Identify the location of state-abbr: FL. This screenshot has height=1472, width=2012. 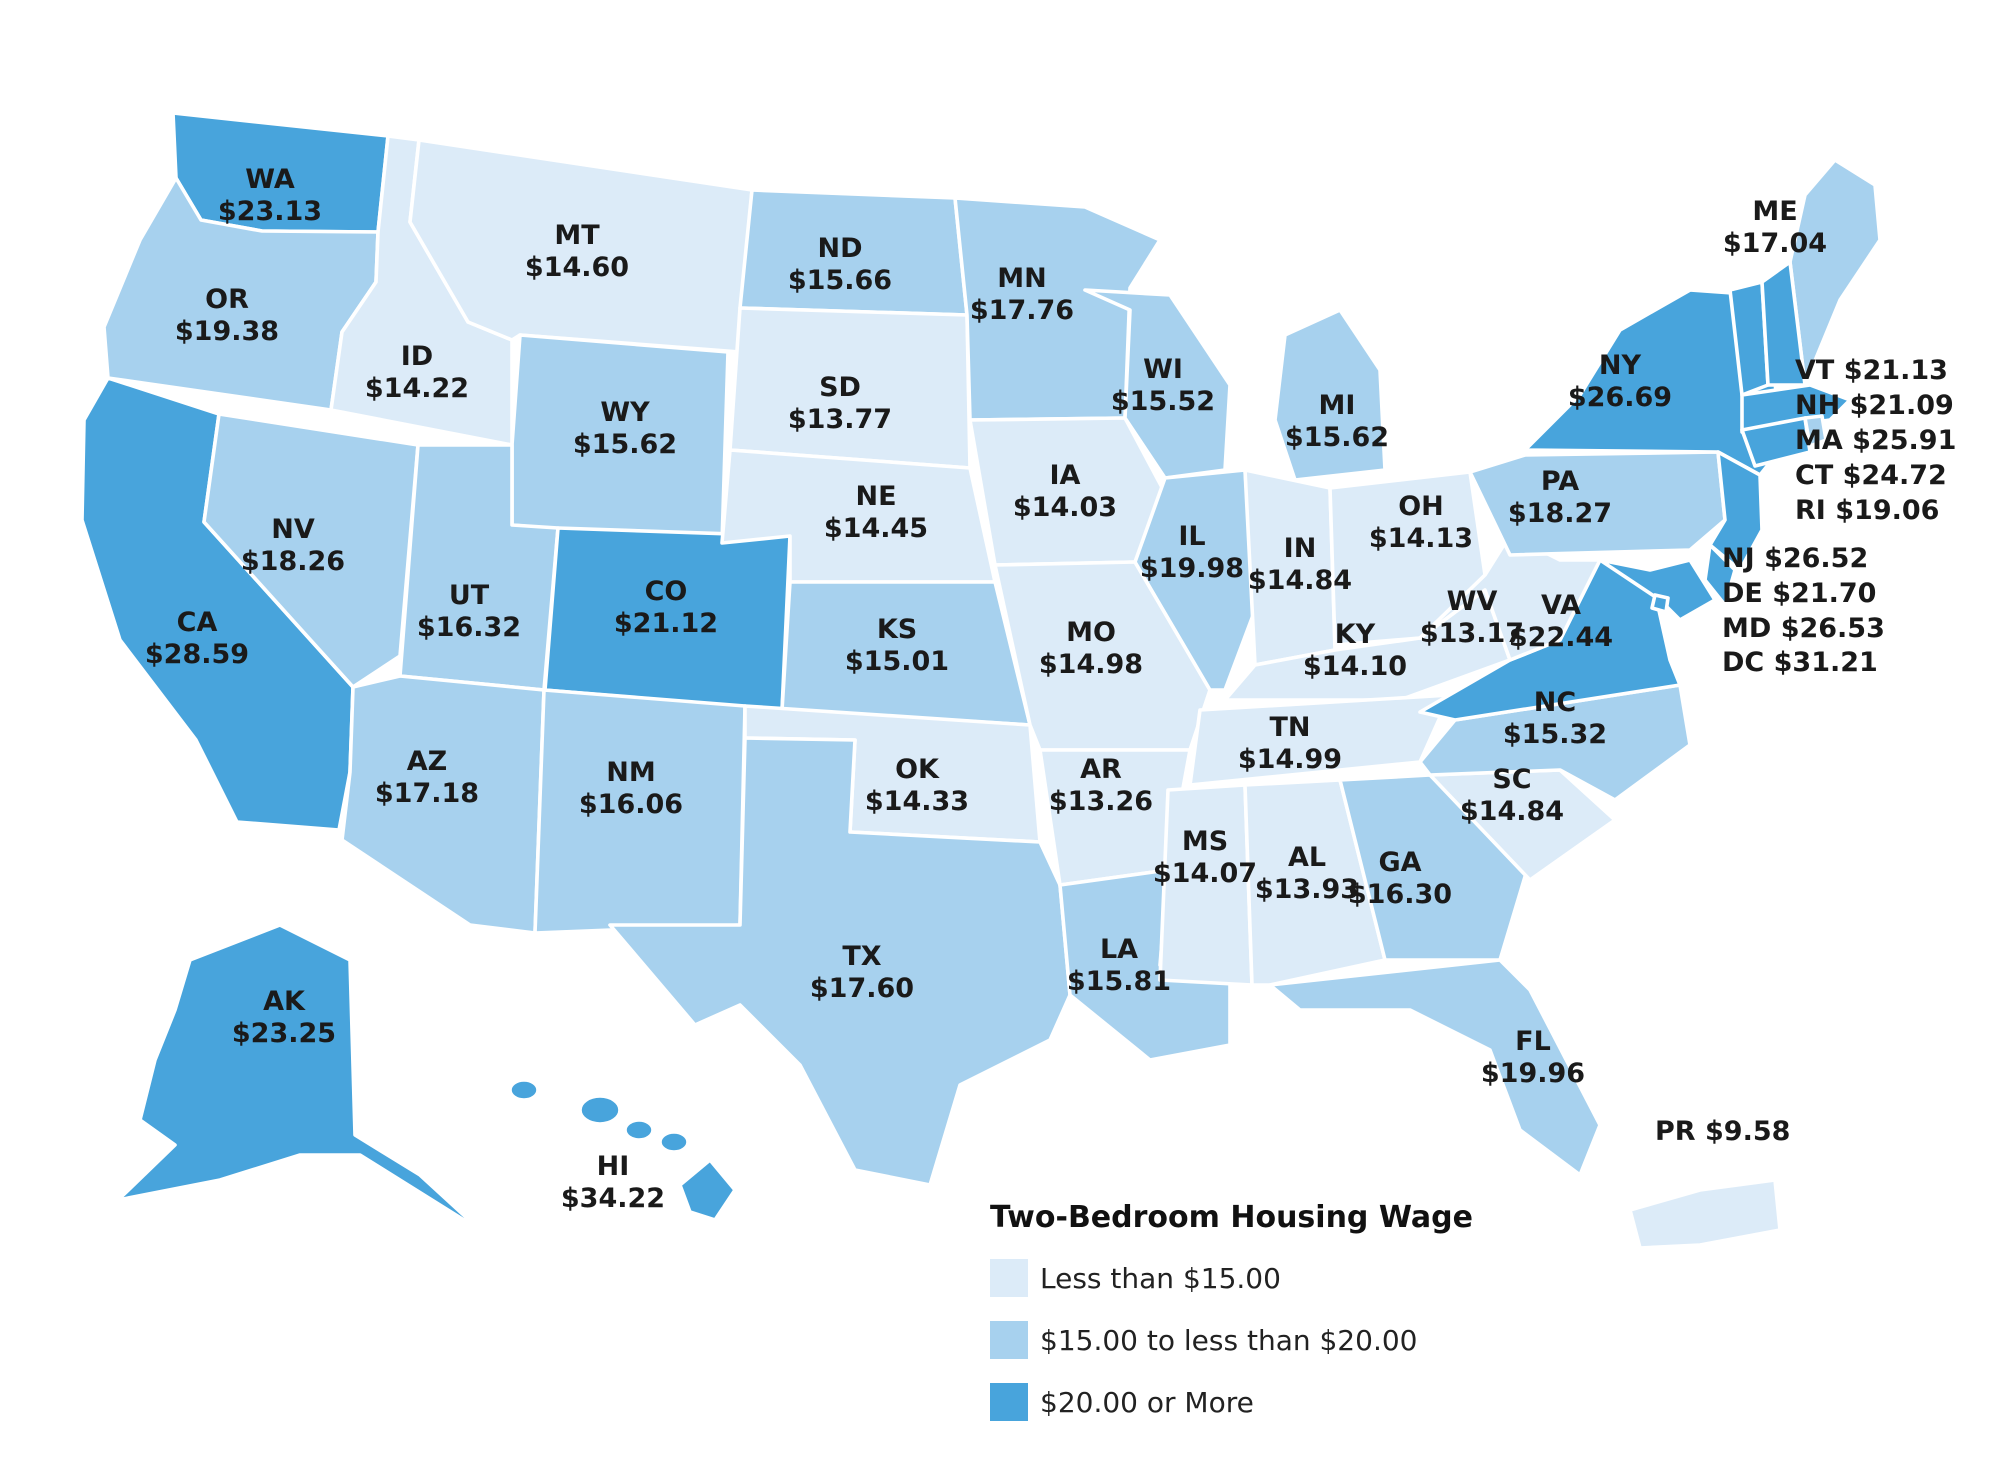
(1533, 1041).